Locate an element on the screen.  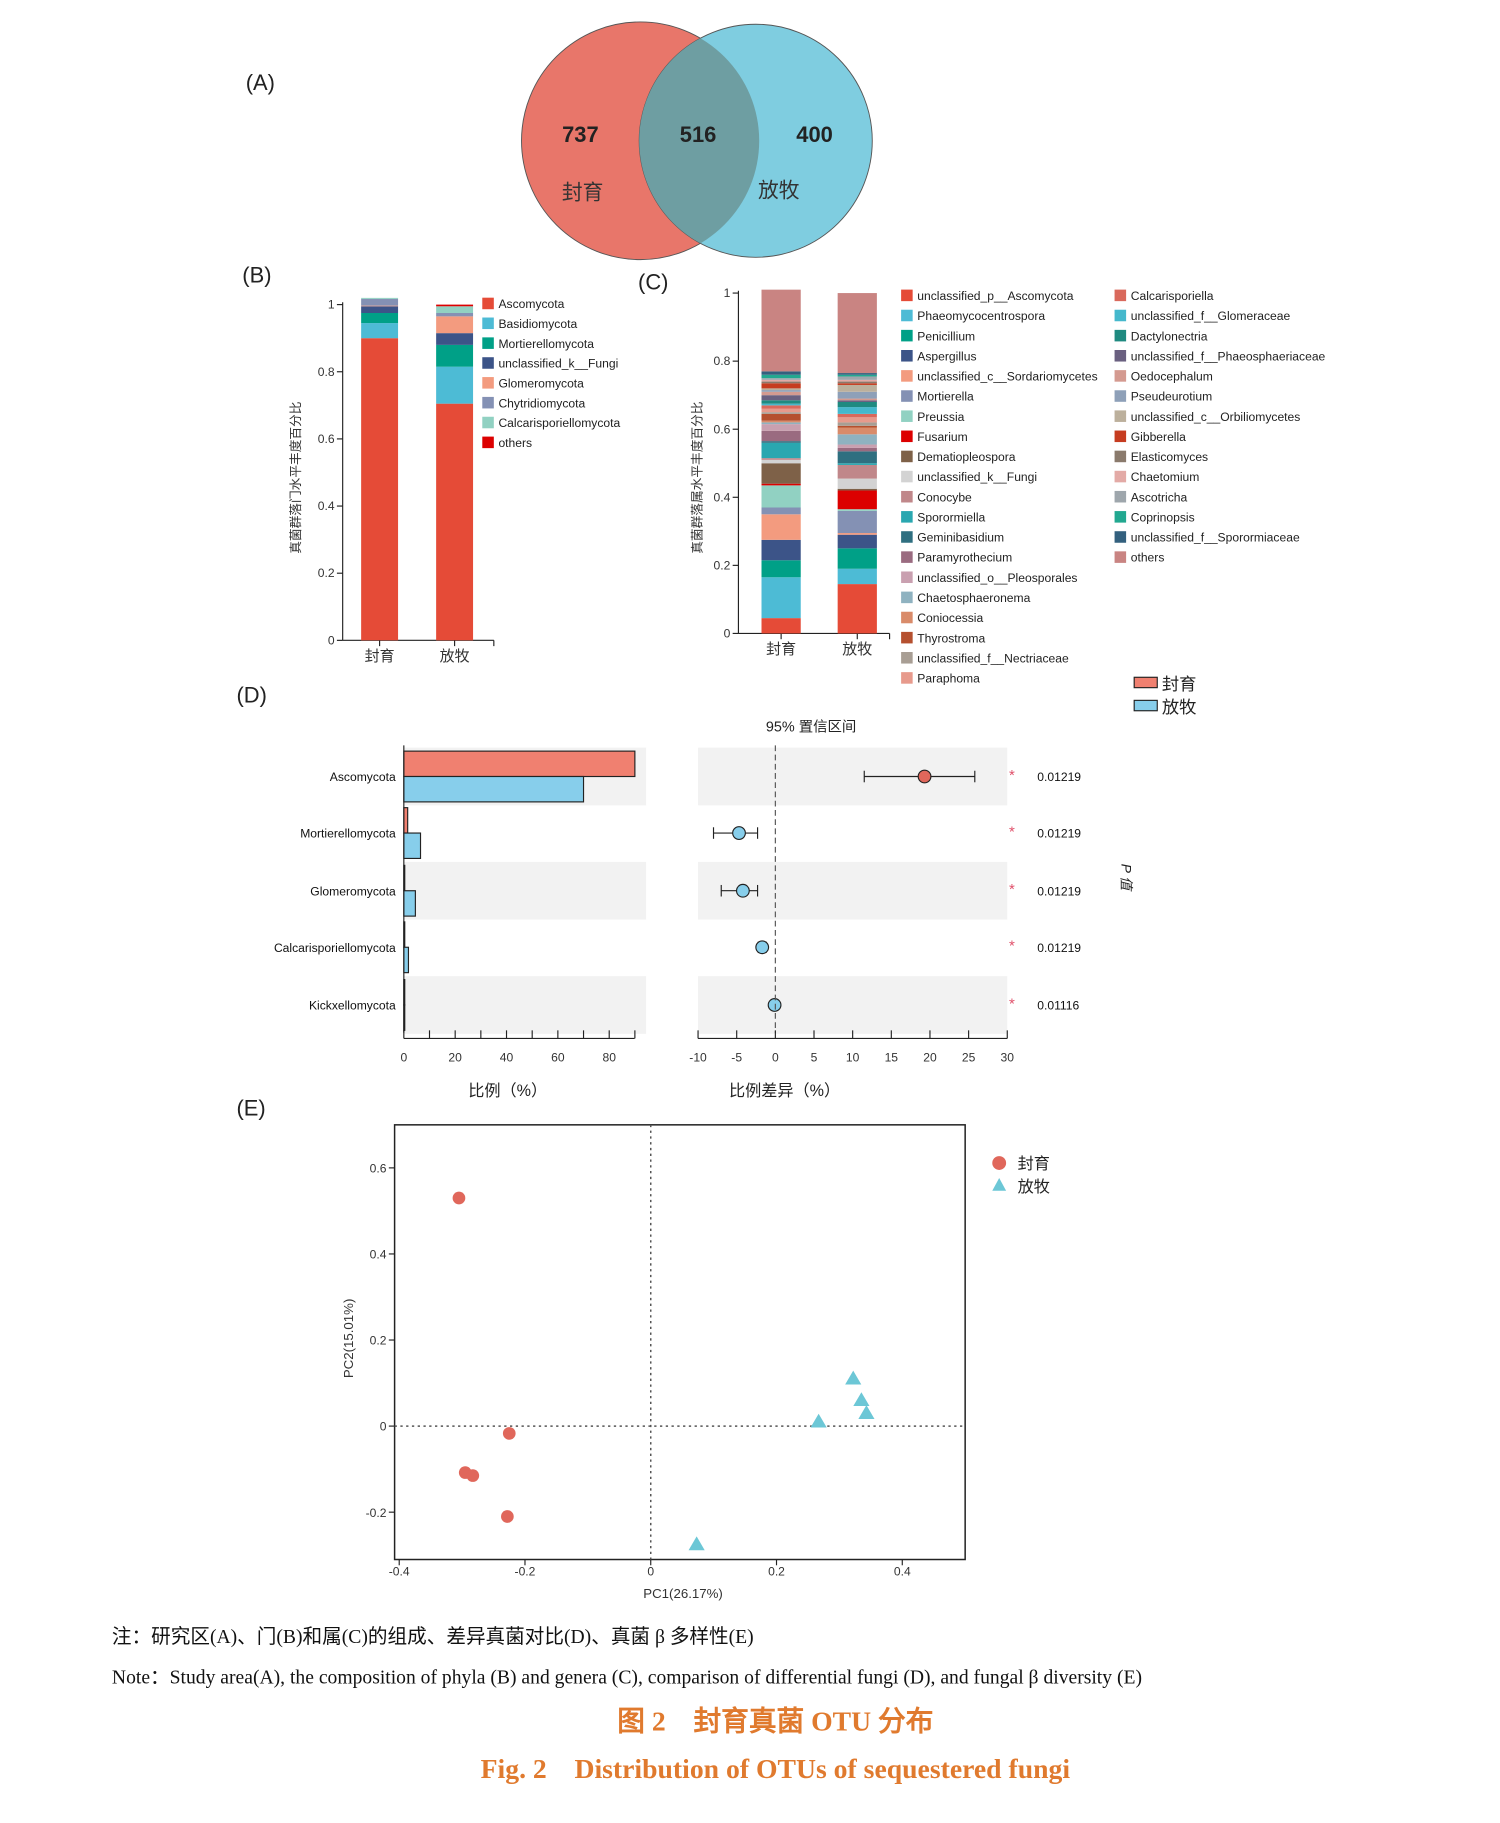
c-ytick-label: 0.4 is located at coordinates (722, 497).